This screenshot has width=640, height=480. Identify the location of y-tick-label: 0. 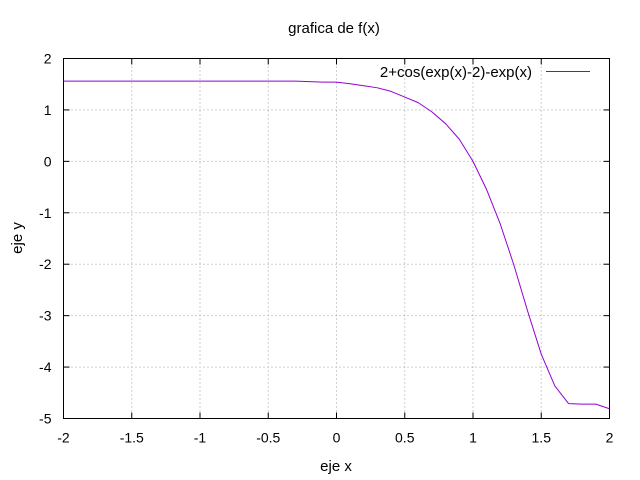
(48, 161).